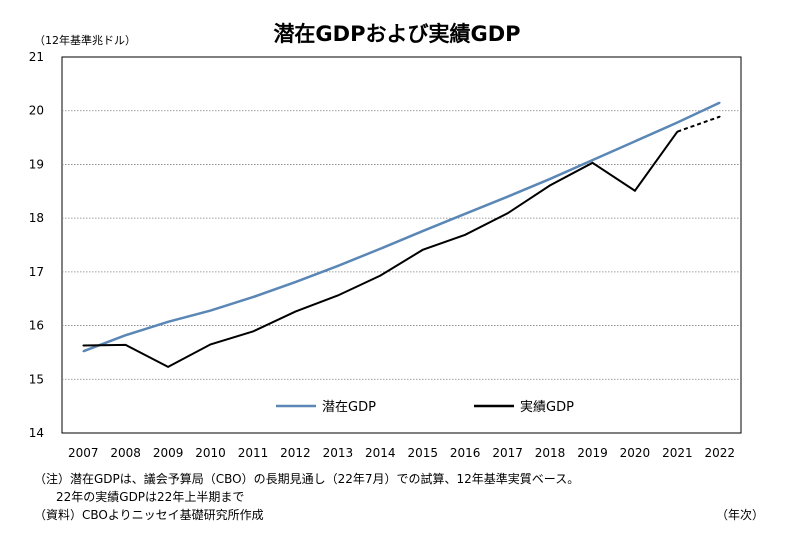  I want to click on data-point-actual-gdp-2012, so click(295, 311).